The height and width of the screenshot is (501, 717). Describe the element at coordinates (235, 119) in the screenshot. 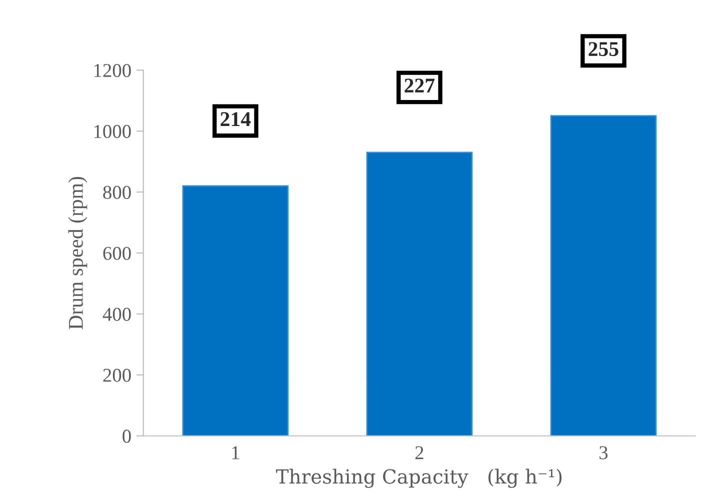

I see `annotation: 214` at that location.